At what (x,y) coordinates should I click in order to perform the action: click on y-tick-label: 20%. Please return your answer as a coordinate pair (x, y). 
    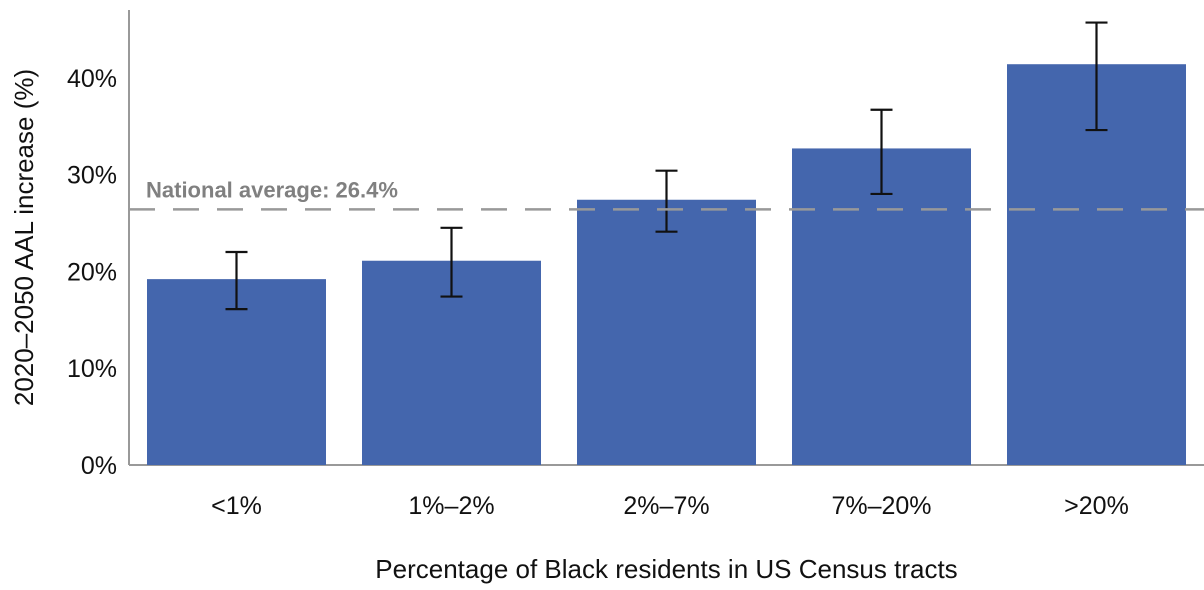
    Looking at the image, I should click on (92, 272).